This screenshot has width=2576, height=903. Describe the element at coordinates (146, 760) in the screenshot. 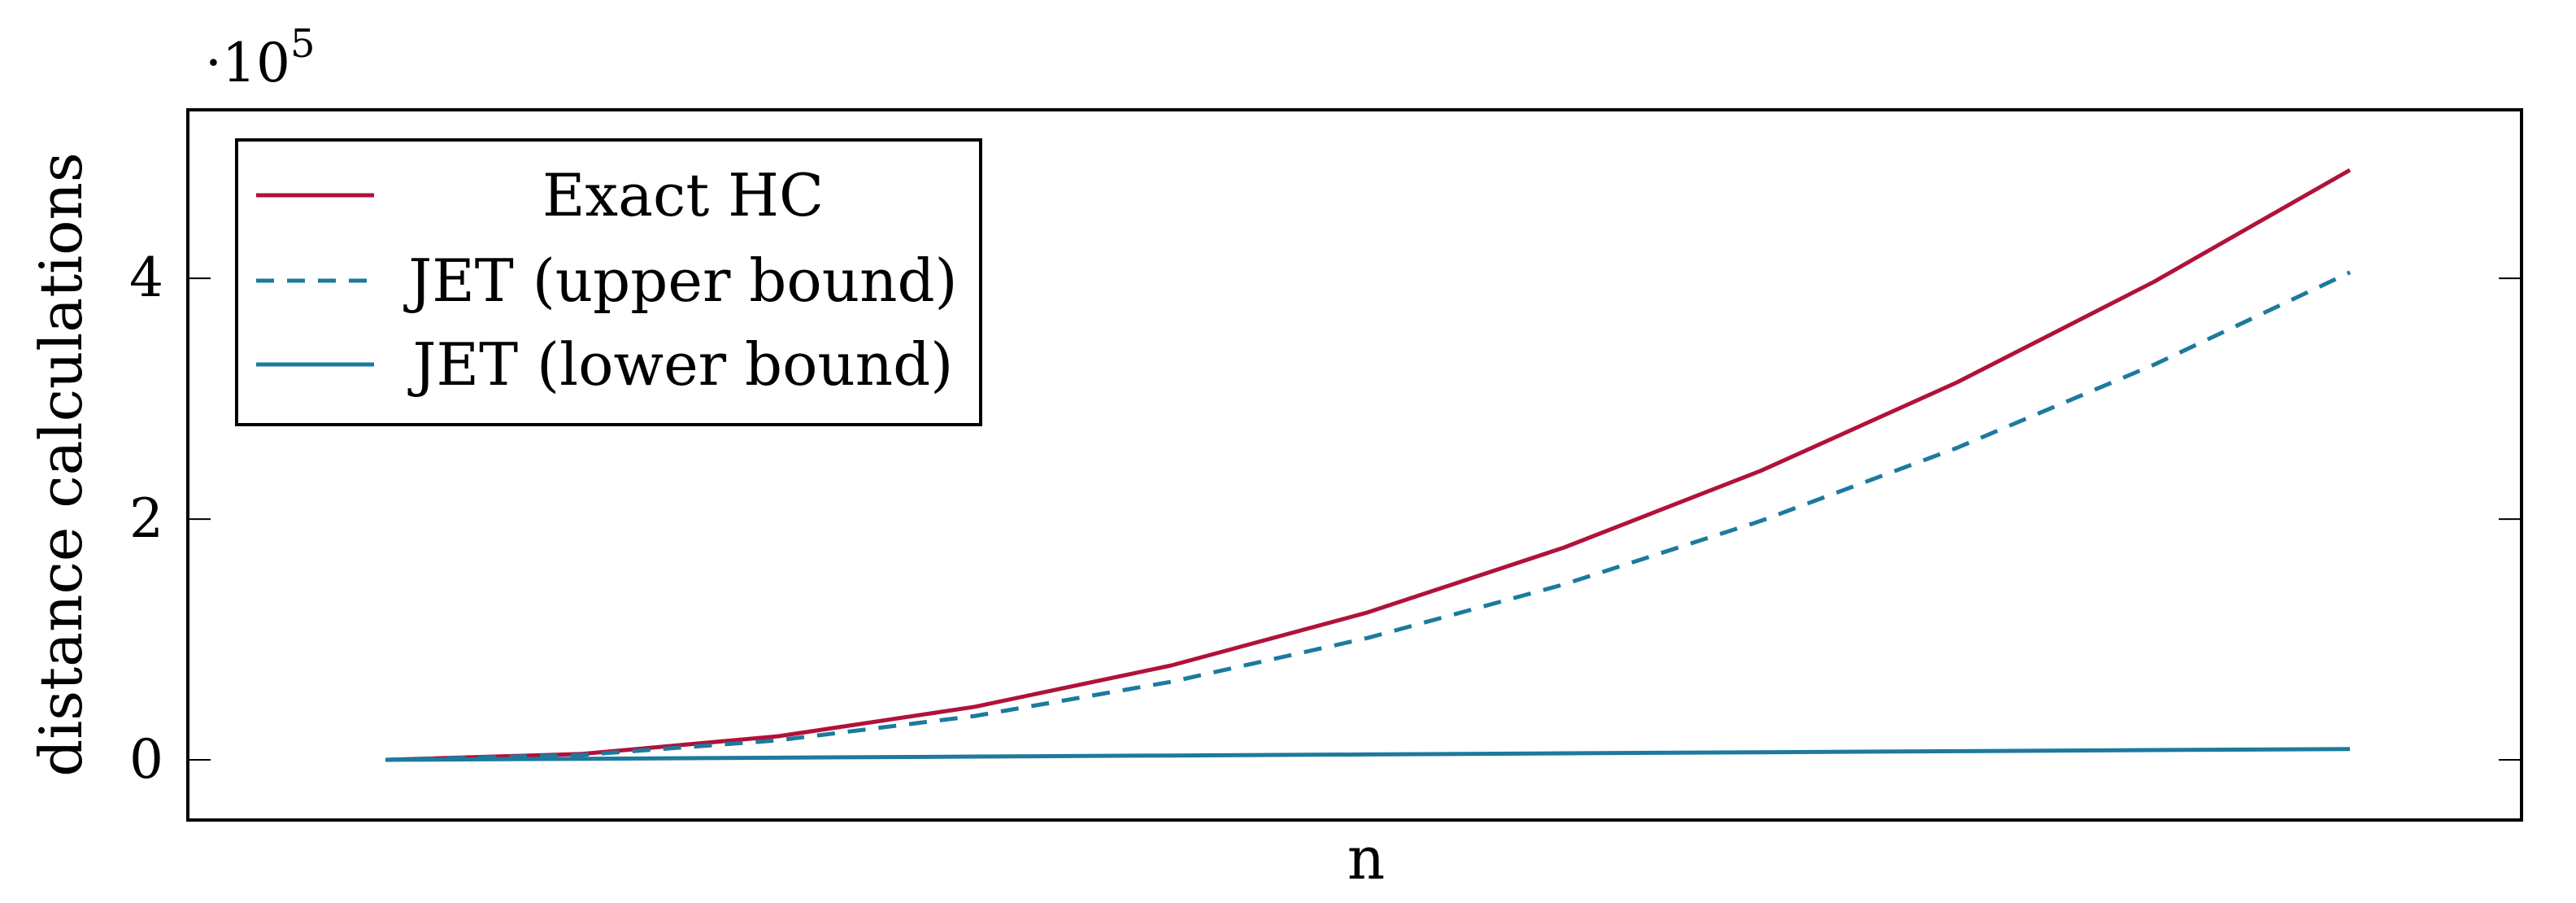

I see `y-tick-label: 0` at that location.